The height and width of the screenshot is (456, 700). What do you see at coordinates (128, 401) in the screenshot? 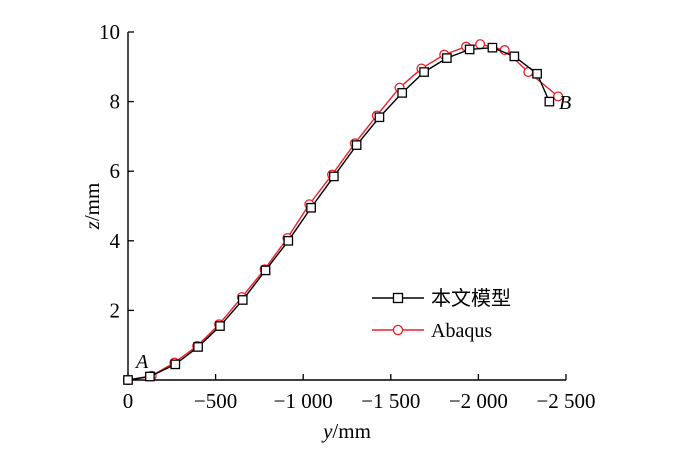
I see `x-tick-label: 0` at bounding box center [128, 401].